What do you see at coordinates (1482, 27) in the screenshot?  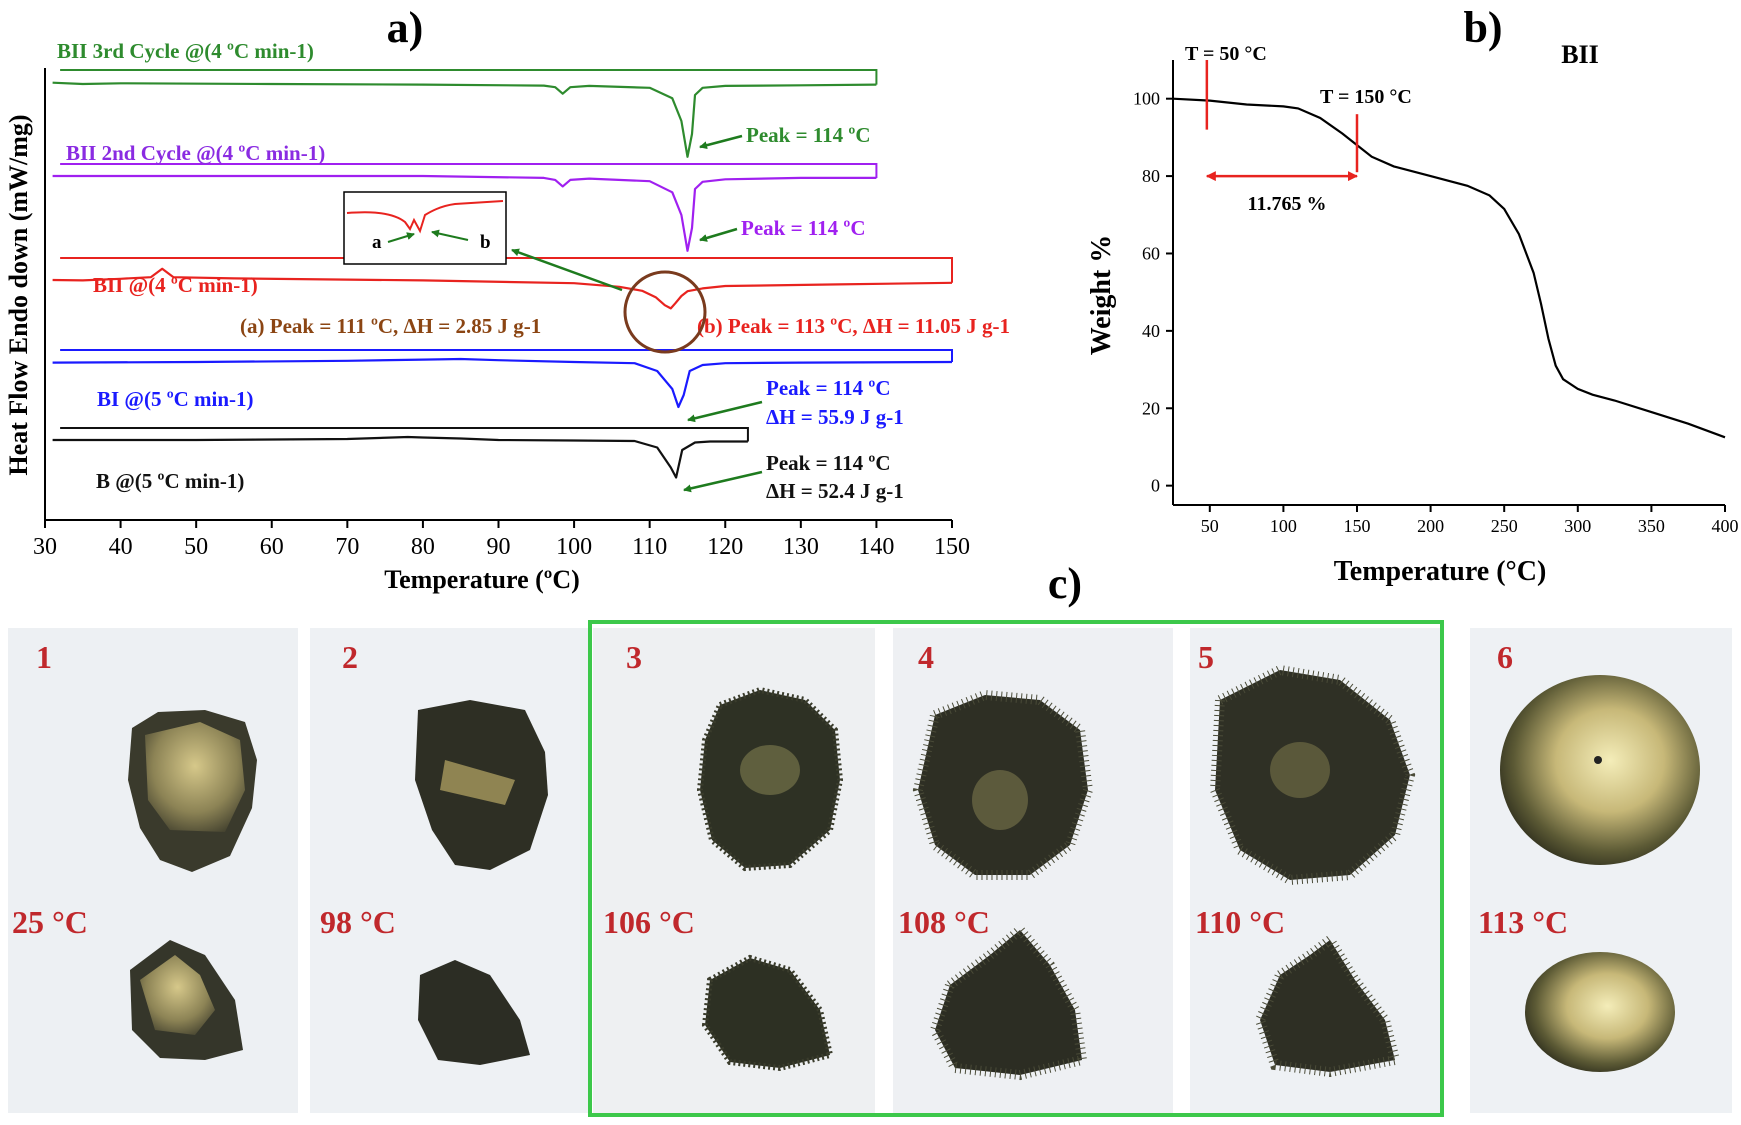 I see `panel-b-label: b)` at bounding box center [1482, 27].